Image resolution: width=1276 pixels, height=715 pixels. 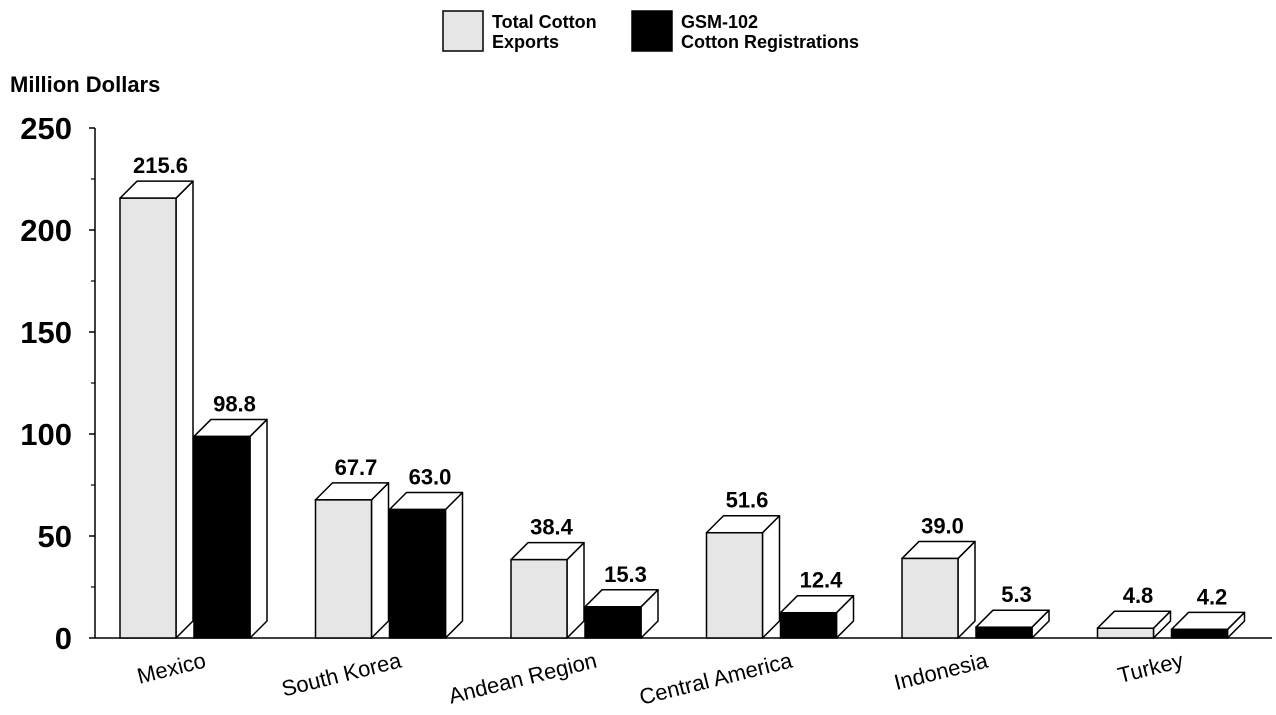 I want to click on legend-label-gsm102-line1: GSM-102, so click(x=719, y=22).